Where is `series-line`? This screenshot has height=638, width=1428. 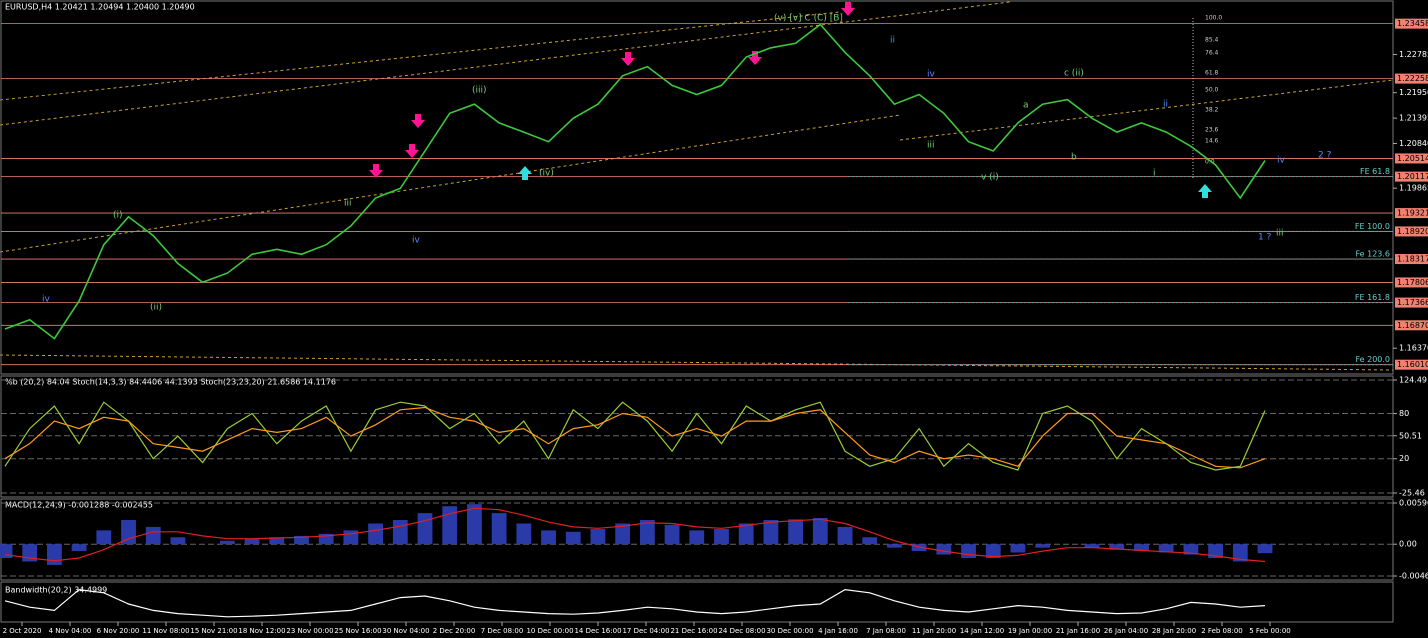 series-line is located at coordinates (635, 535).